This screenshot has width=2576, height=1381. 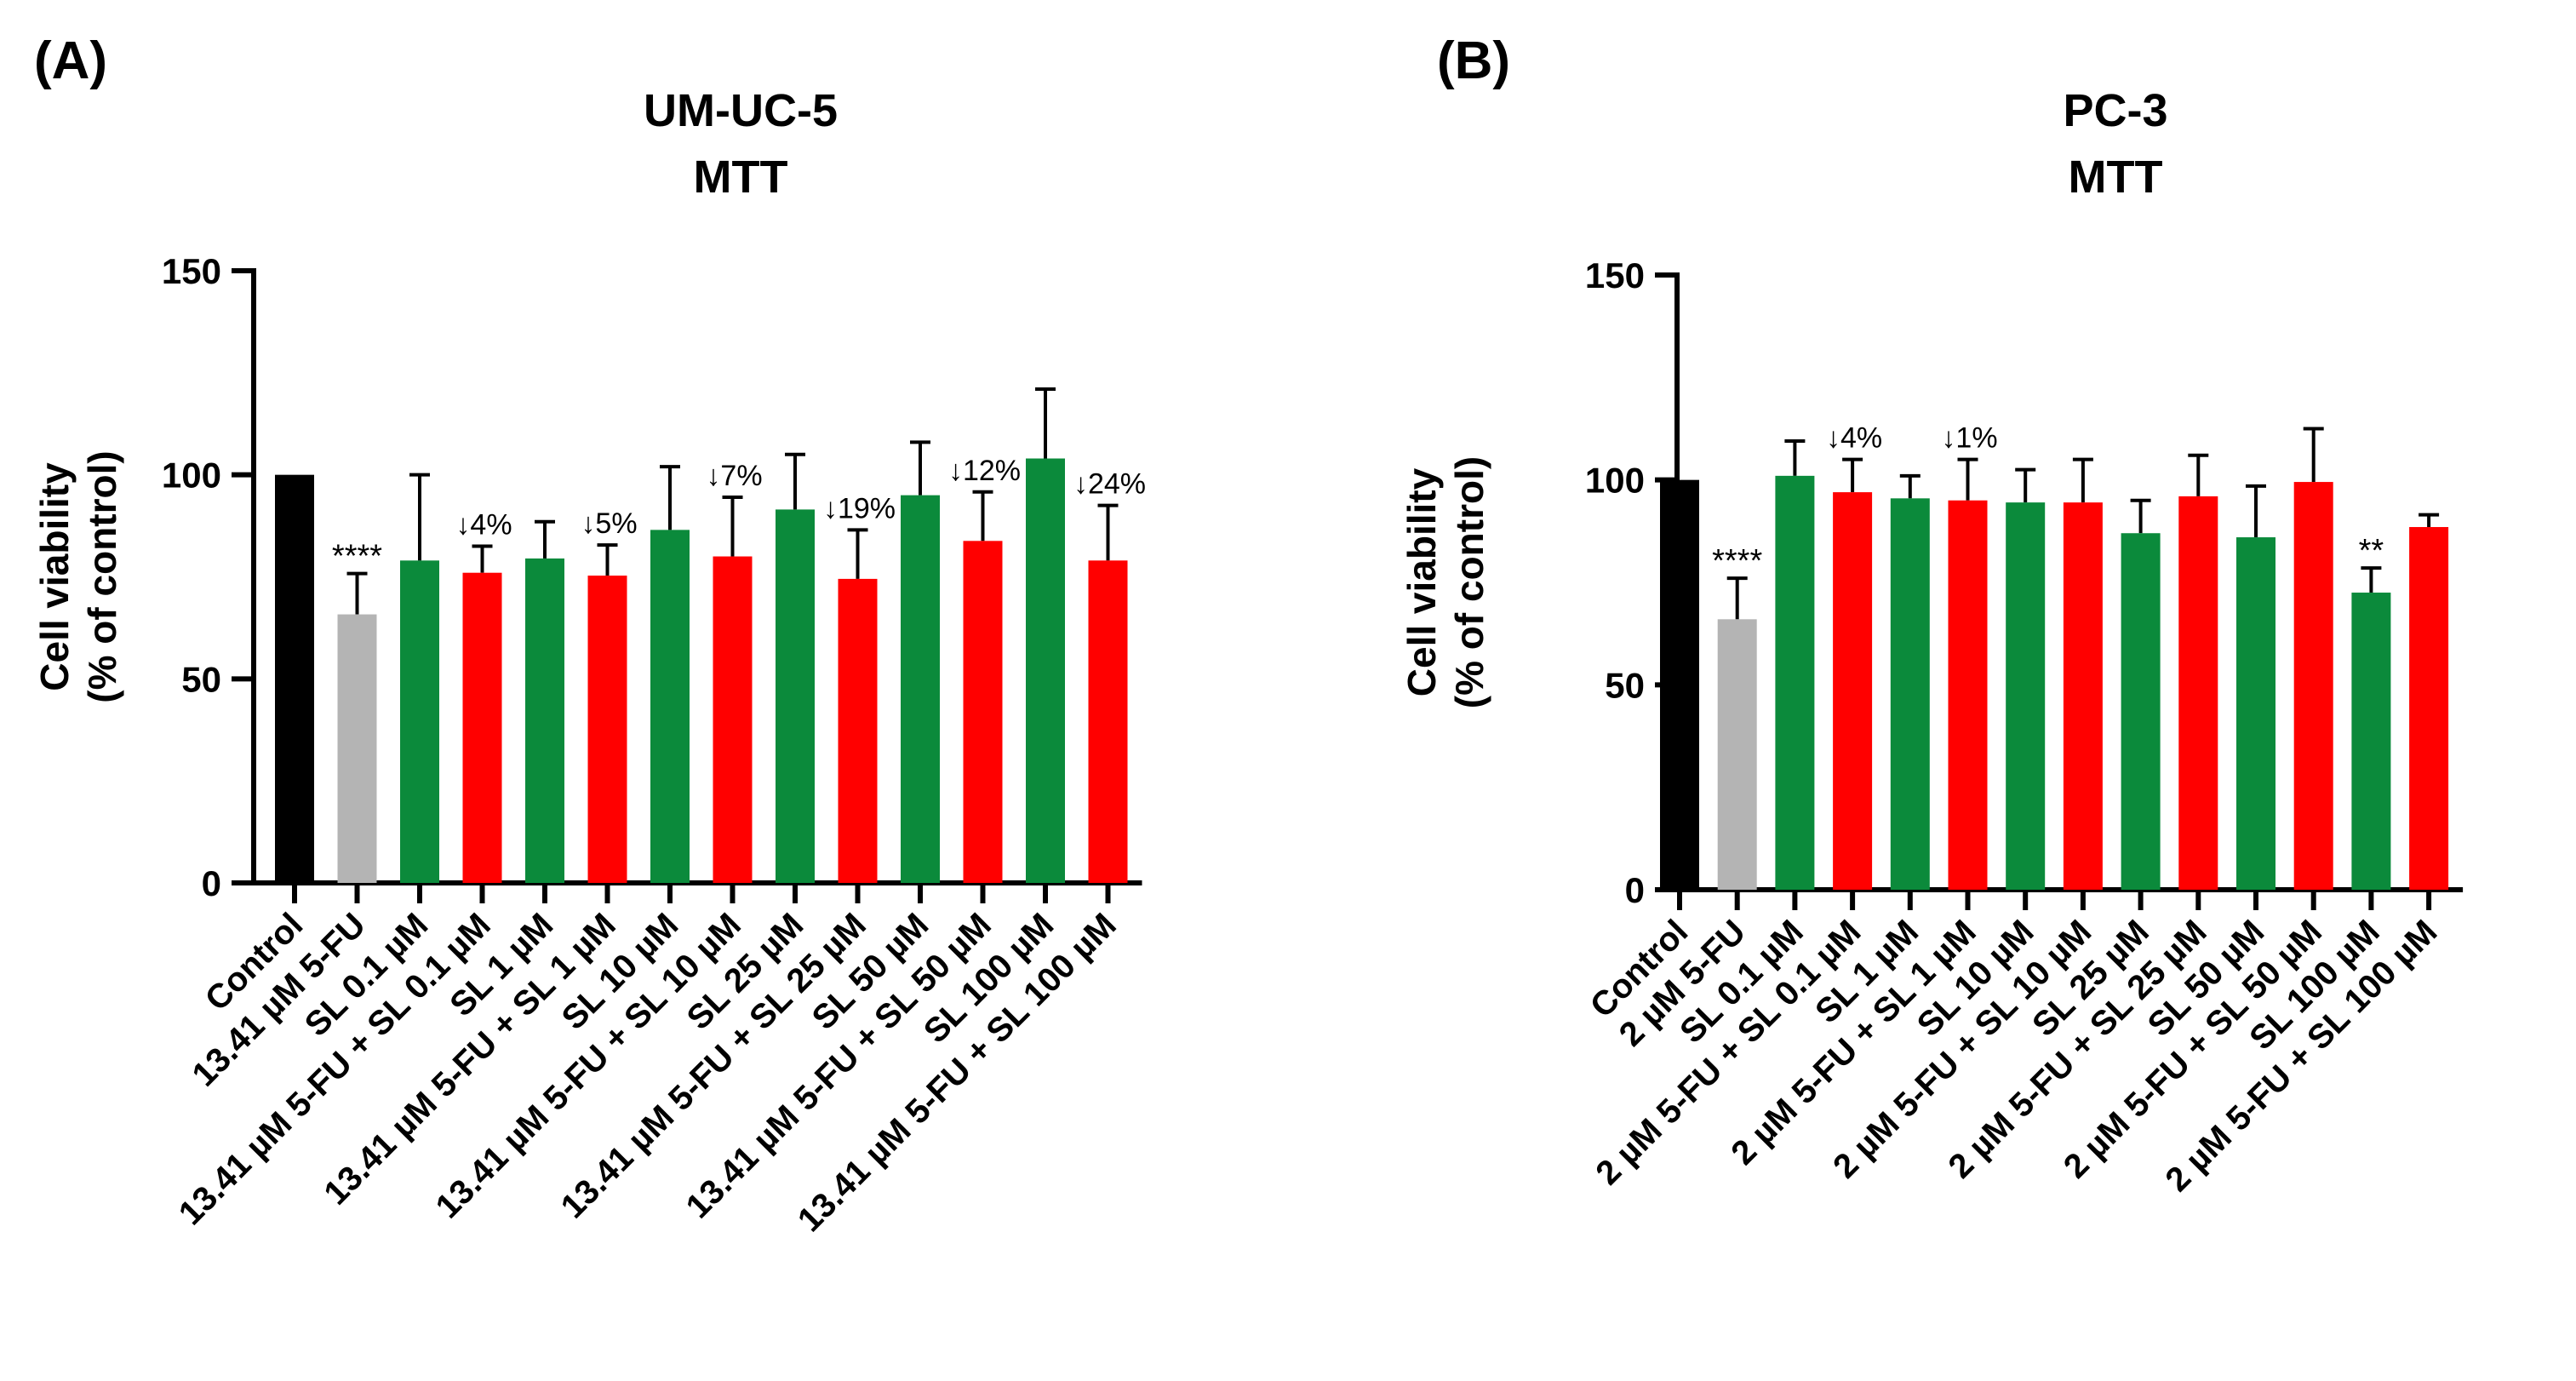 I want to click on chart-title: PC-3, so click(x=2115, y=111).